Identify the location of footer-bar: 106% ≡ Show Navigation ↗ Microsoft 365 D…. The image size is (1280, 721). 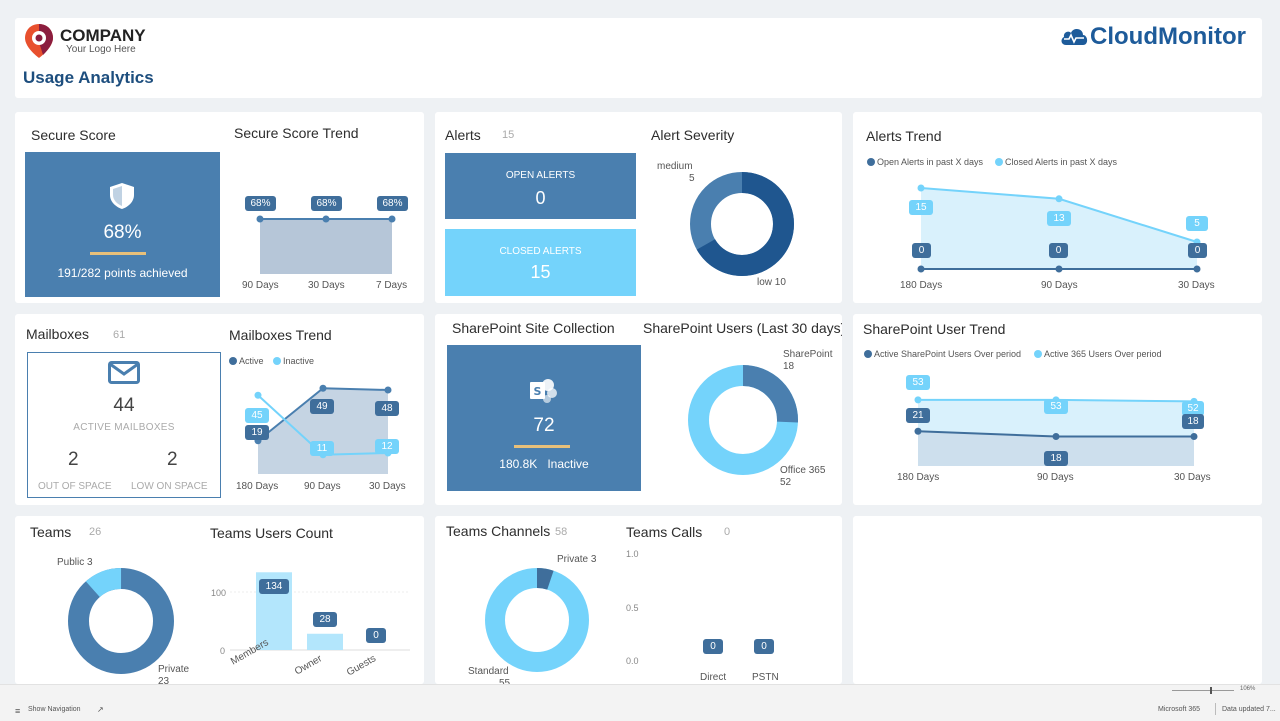
(640, 702).